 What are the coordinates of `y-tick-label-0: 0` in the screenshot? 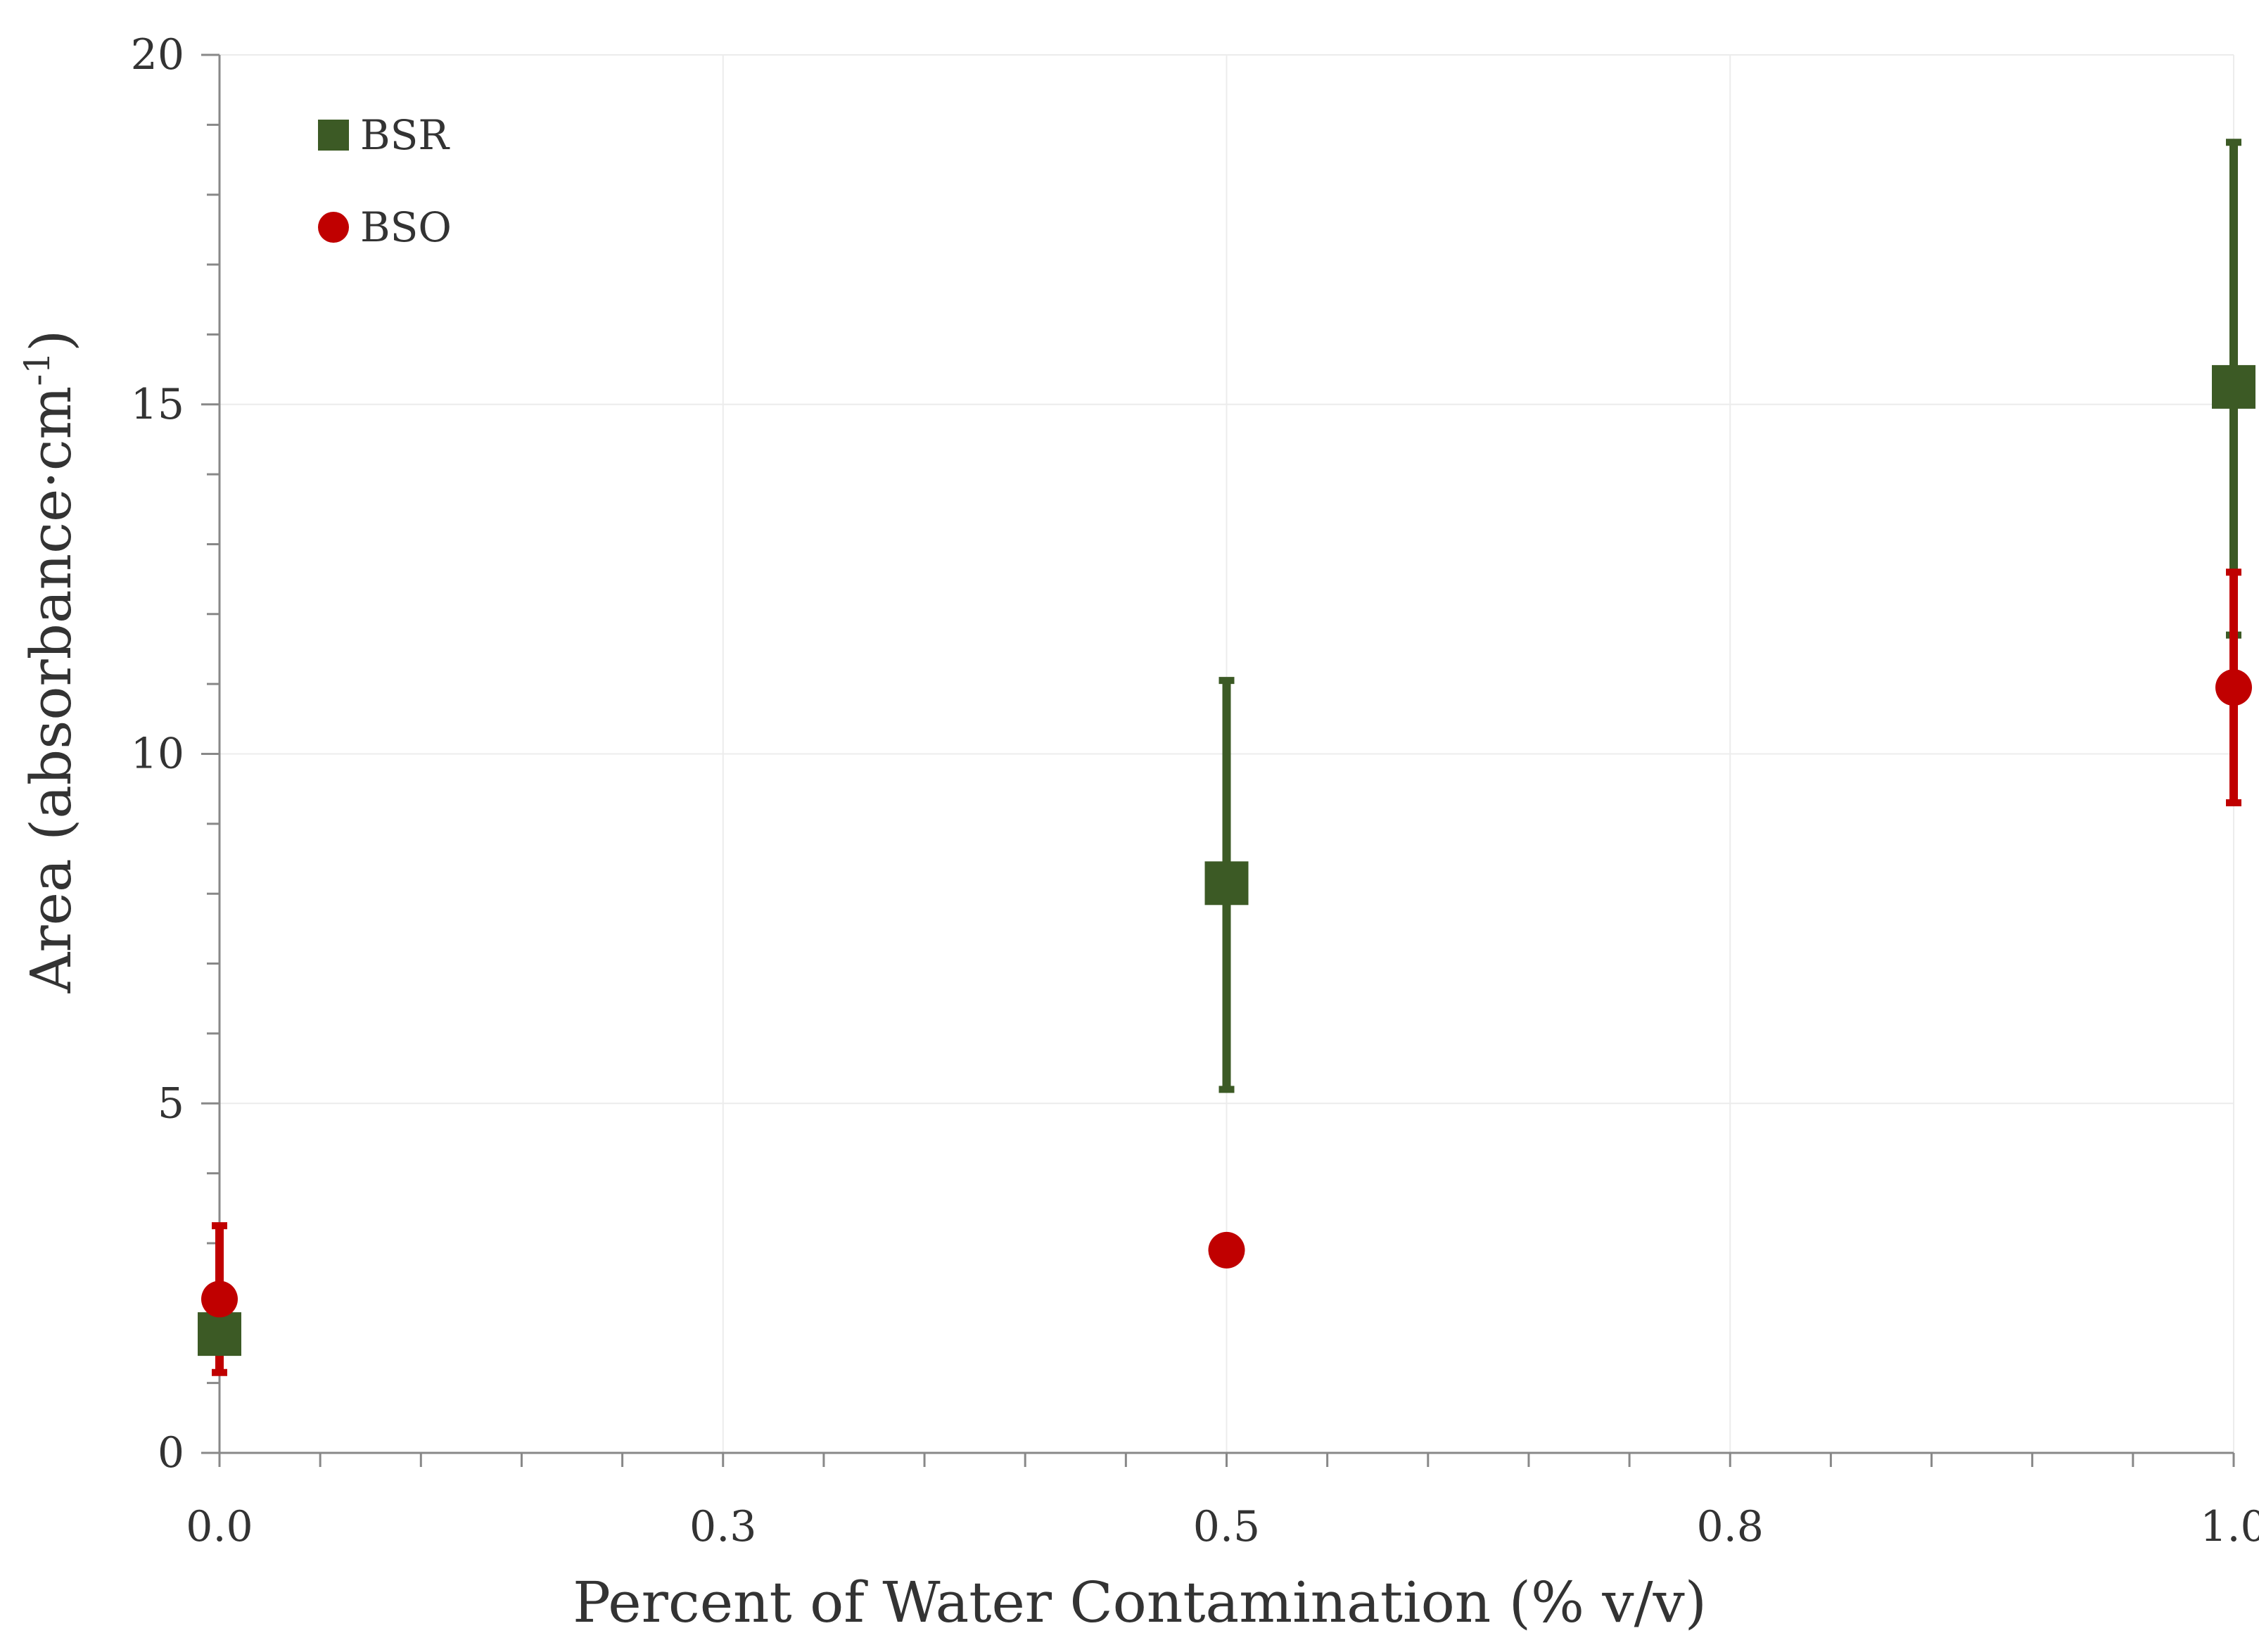 It's located at (171, 1453).